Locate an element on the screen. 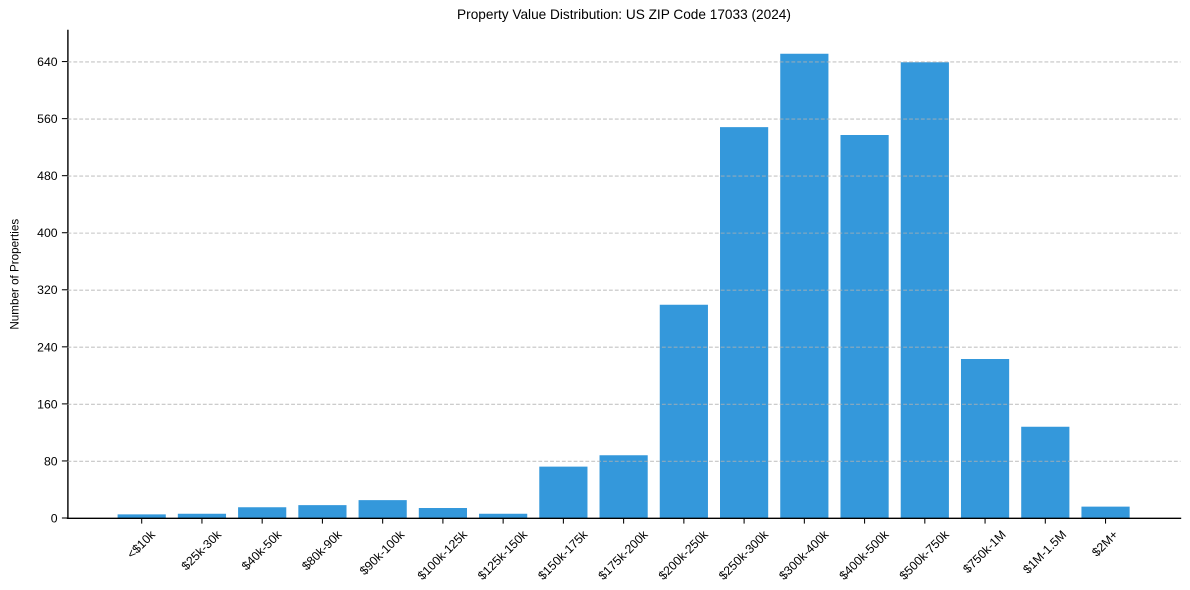  svg-text: 640 is located at coordinates (47, 62).